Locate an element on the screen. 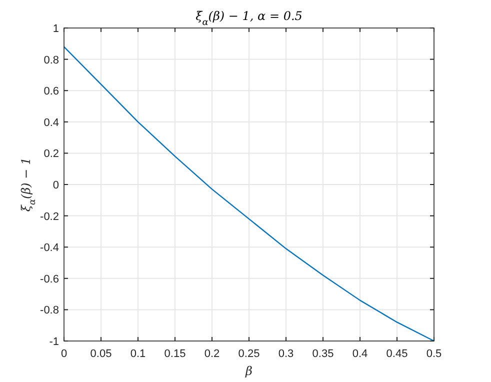 The image size is (491, 382). x-tick-label: 0.25 is located at coordinates (249, 354).